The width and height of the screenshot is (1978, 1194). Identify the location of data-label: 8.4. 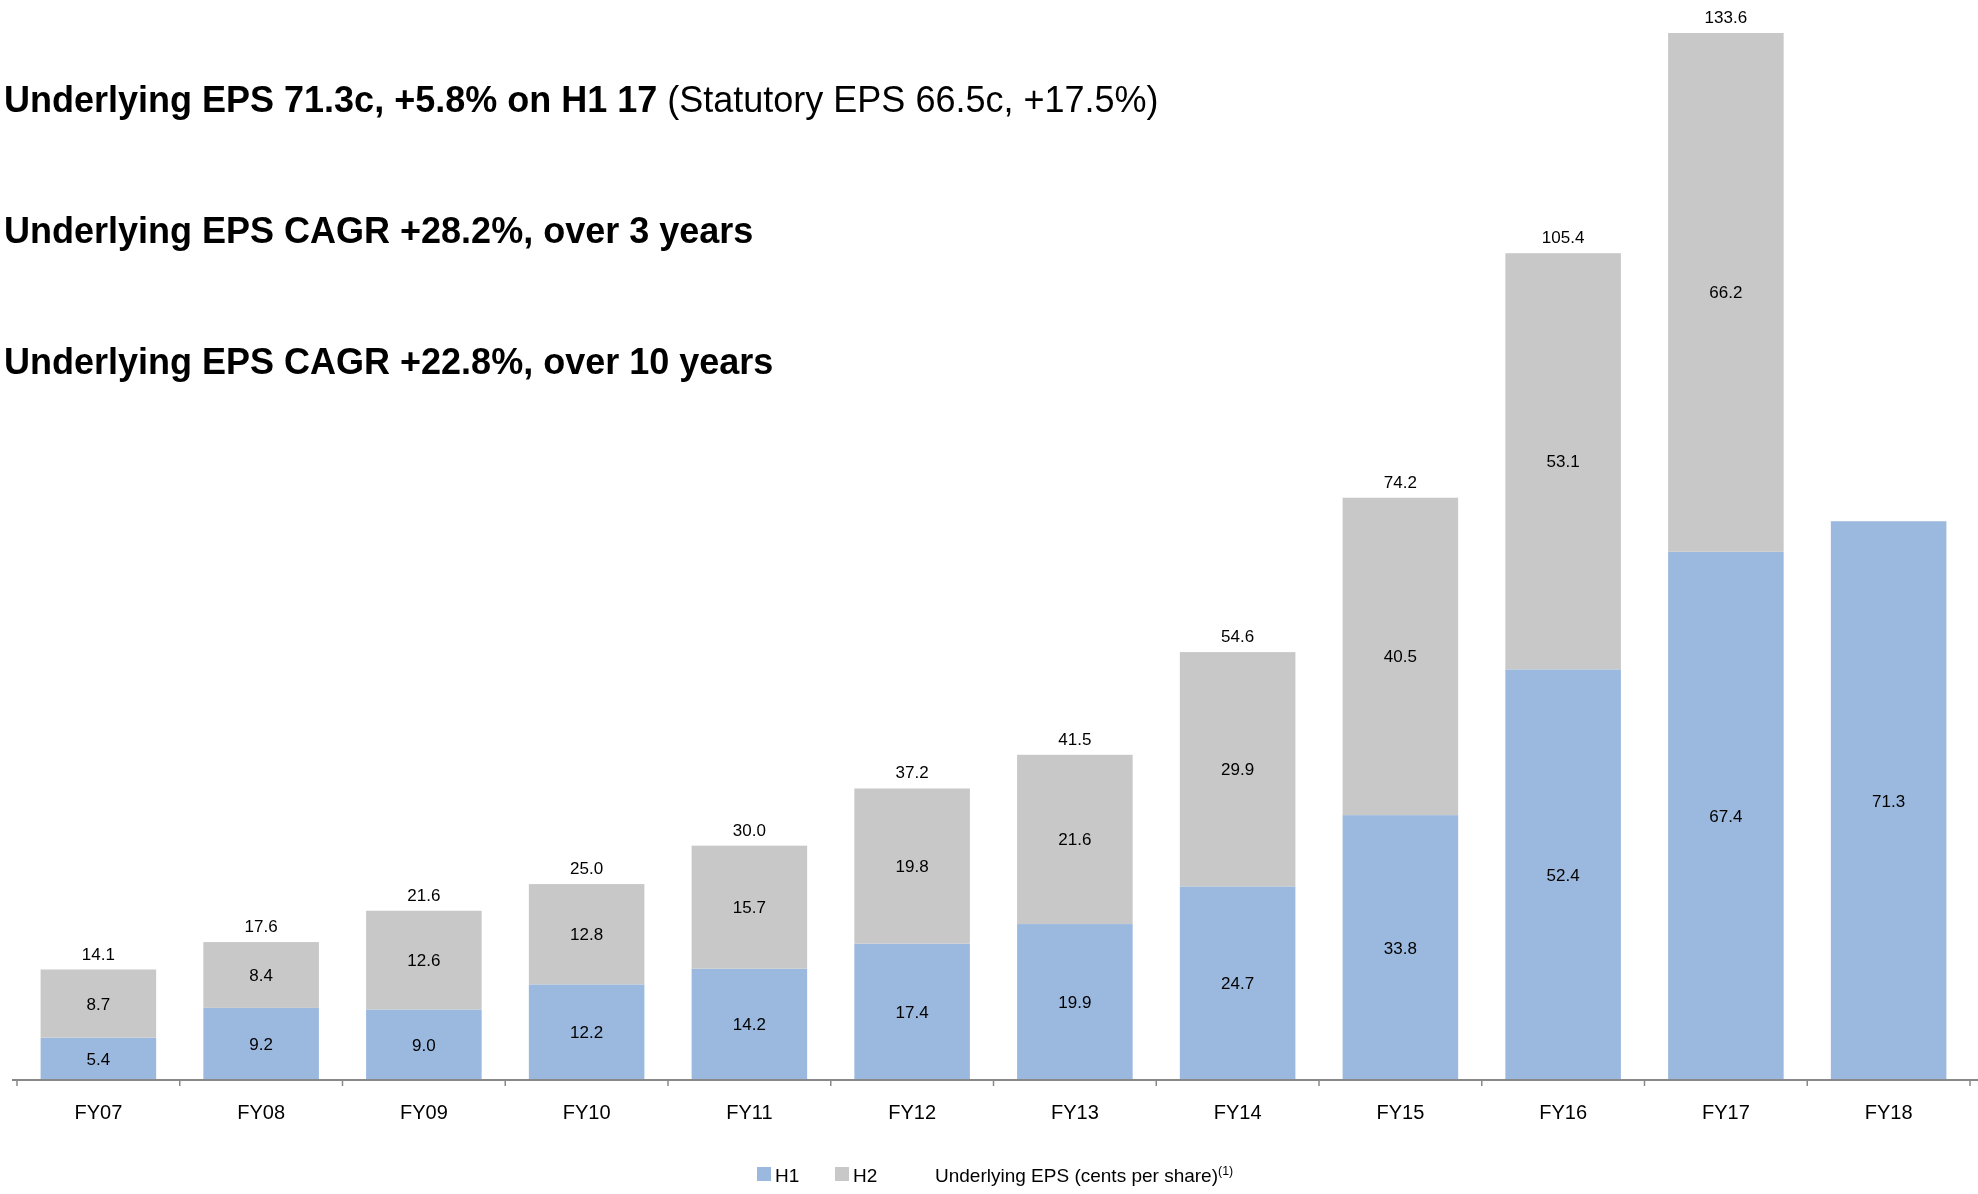
(261, 975).